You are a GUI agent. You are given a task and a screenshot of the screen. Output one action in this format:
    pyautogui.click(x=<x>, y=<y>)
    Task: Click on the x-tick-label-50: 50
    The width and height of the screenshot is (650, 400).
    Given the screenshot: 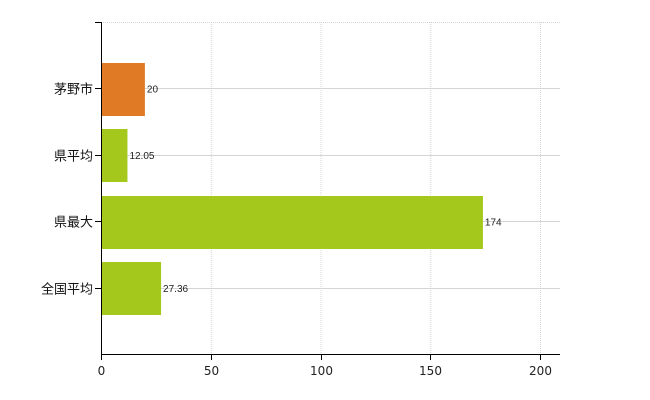 What is the action you would take?
    pyautogui.click(x=211, y=371)
    